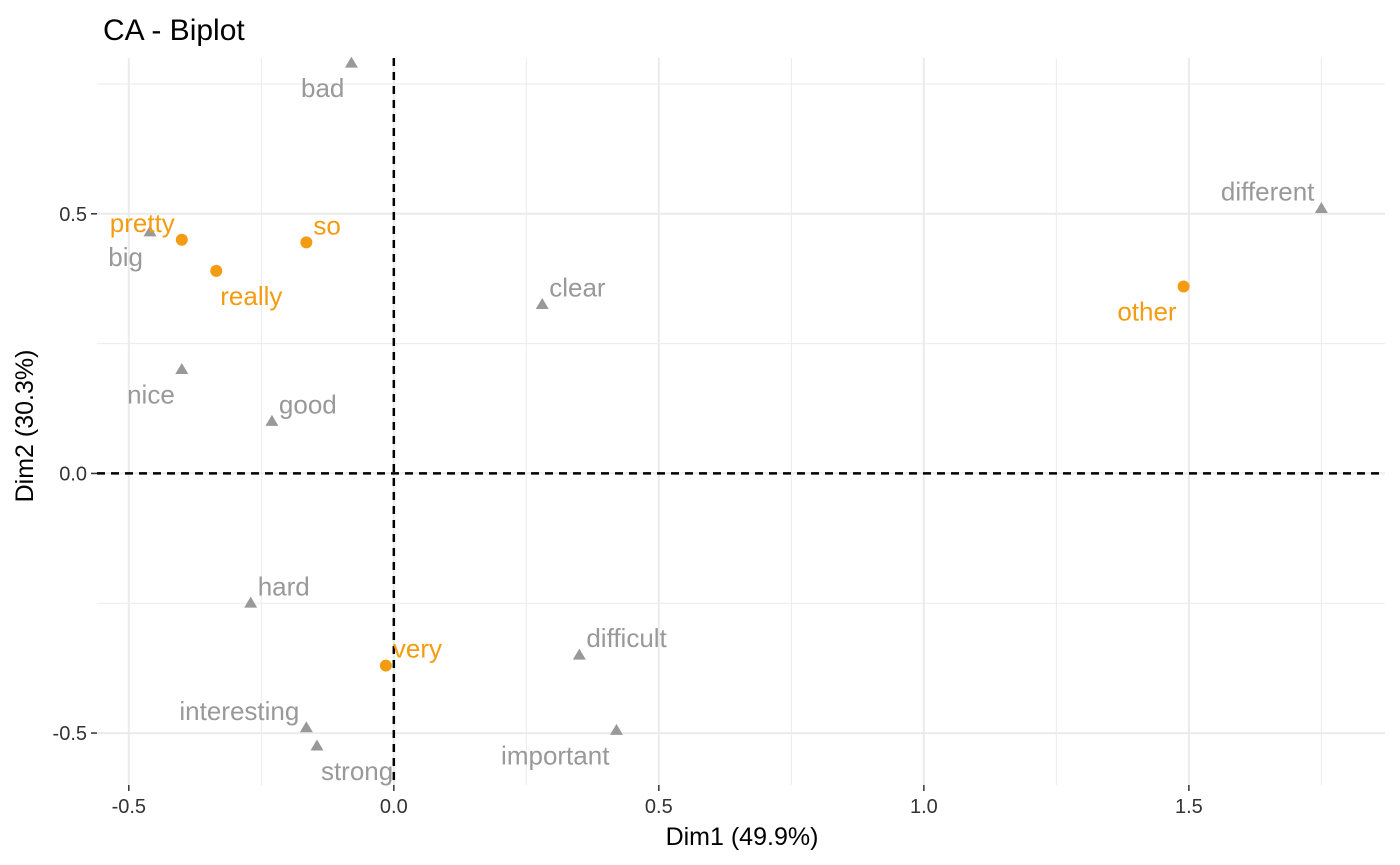 The image size is (1400, 865). What do you see at coordinates (284, 586) in the screenshot?
I see `point-label-col: hard` at bounding box center [284, 586].